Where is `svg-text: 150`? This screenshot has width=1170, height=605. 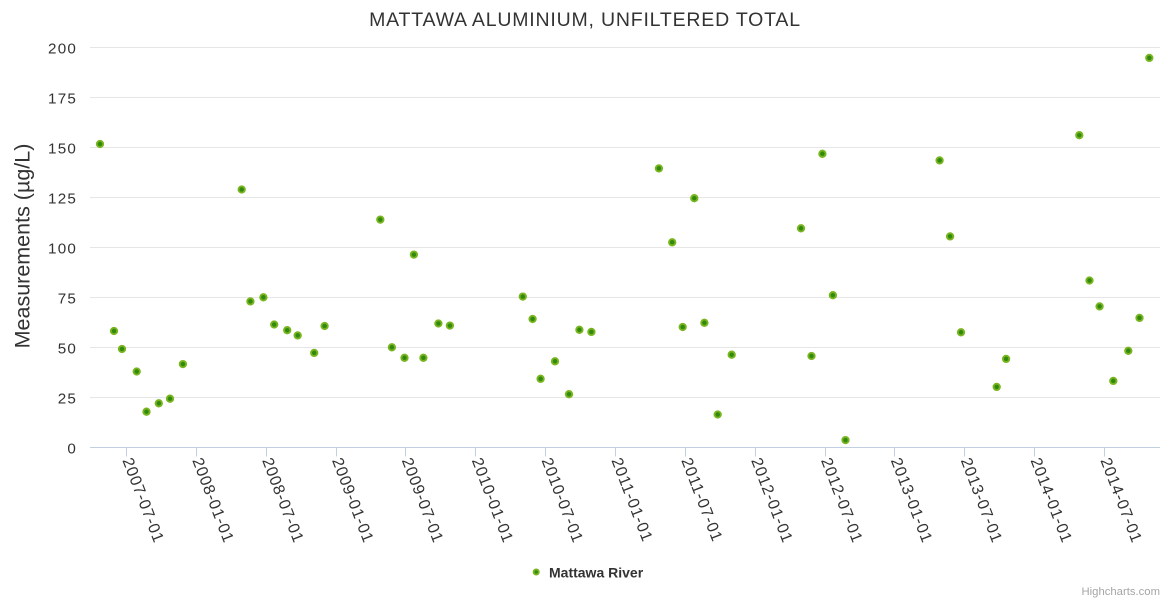 svg-text: 150 is located at coordinates (62, 148).